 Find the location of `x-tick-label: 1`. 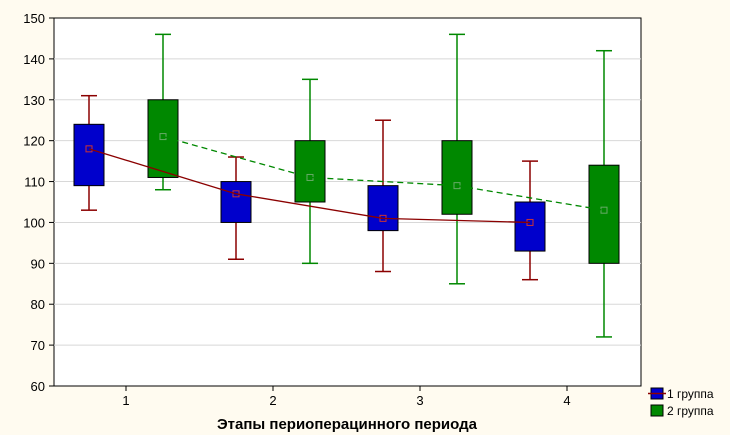

x-tick-label: 1 is located at coordinates (125, 400).